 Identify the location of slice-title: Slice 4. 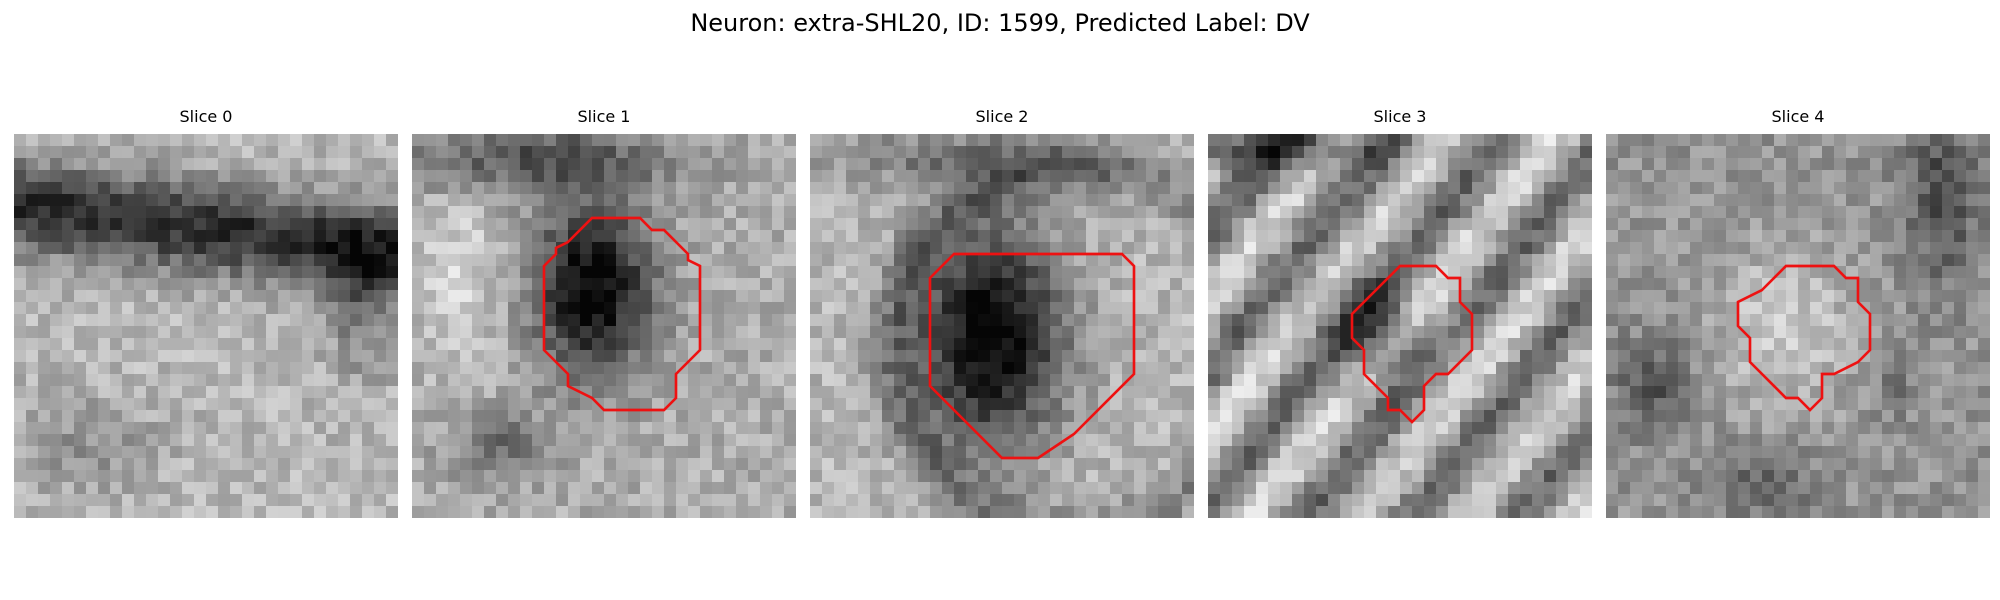
(1798, 116).